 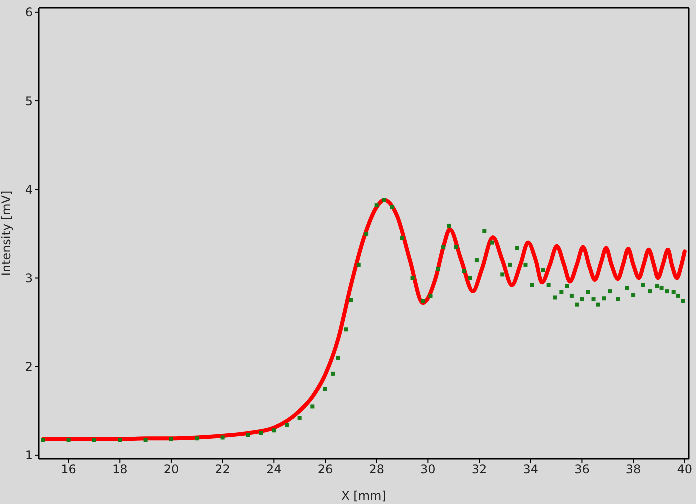 I want to click on y-tick-label: 6, so click(x=29, y=13).